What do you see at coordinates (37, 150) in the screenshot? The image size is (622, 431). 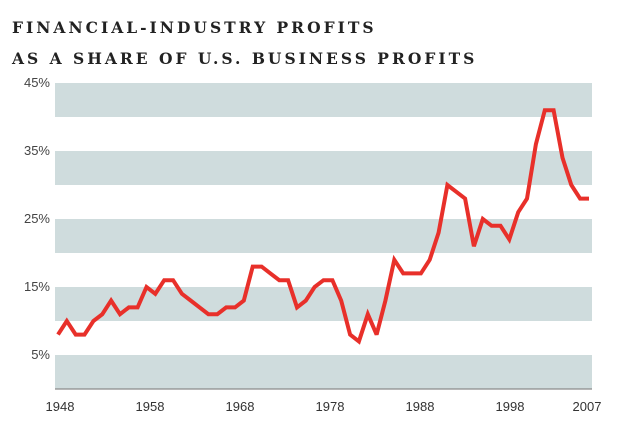 I see `y-tick-label: 35%` at bounding box center [37, 150].